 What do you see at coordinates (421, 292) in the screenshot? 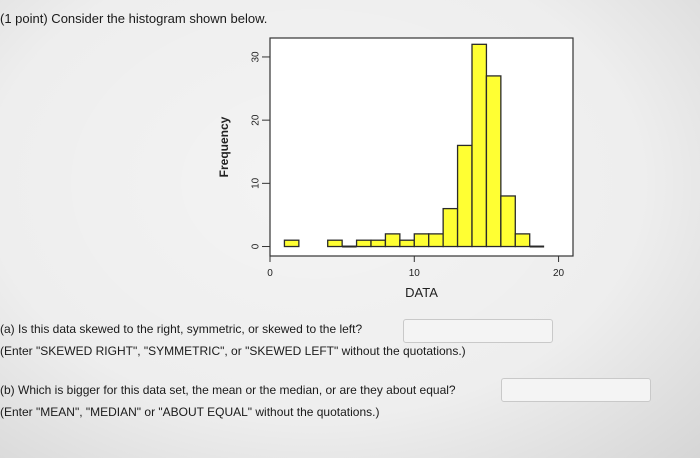
I see `x-axis-label: DATA` at bounding box center [421, 292].